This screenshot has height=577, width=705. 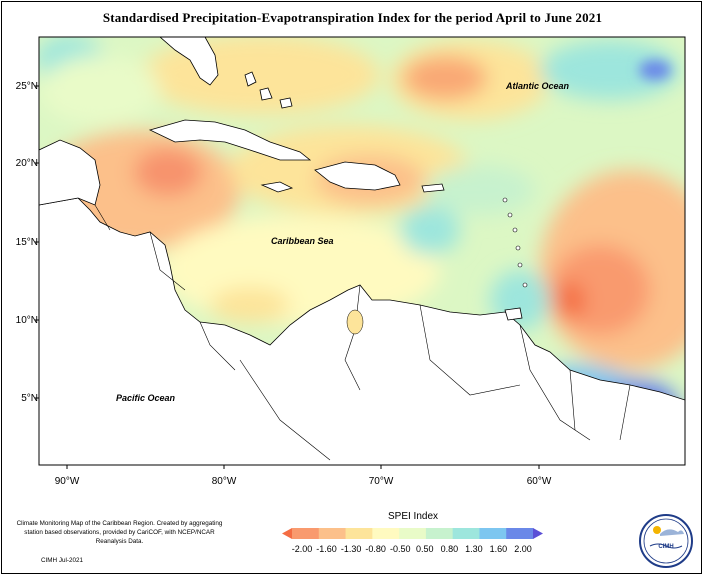 I want to click on legend-tick-label: 2.00, so click(x=523, y=549).